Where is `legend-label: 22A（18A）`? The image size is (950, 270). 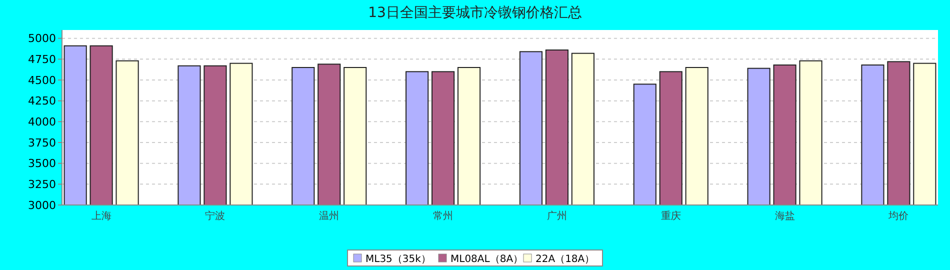 legend-label: 22A（18A） is located at coordinates (565, 259).